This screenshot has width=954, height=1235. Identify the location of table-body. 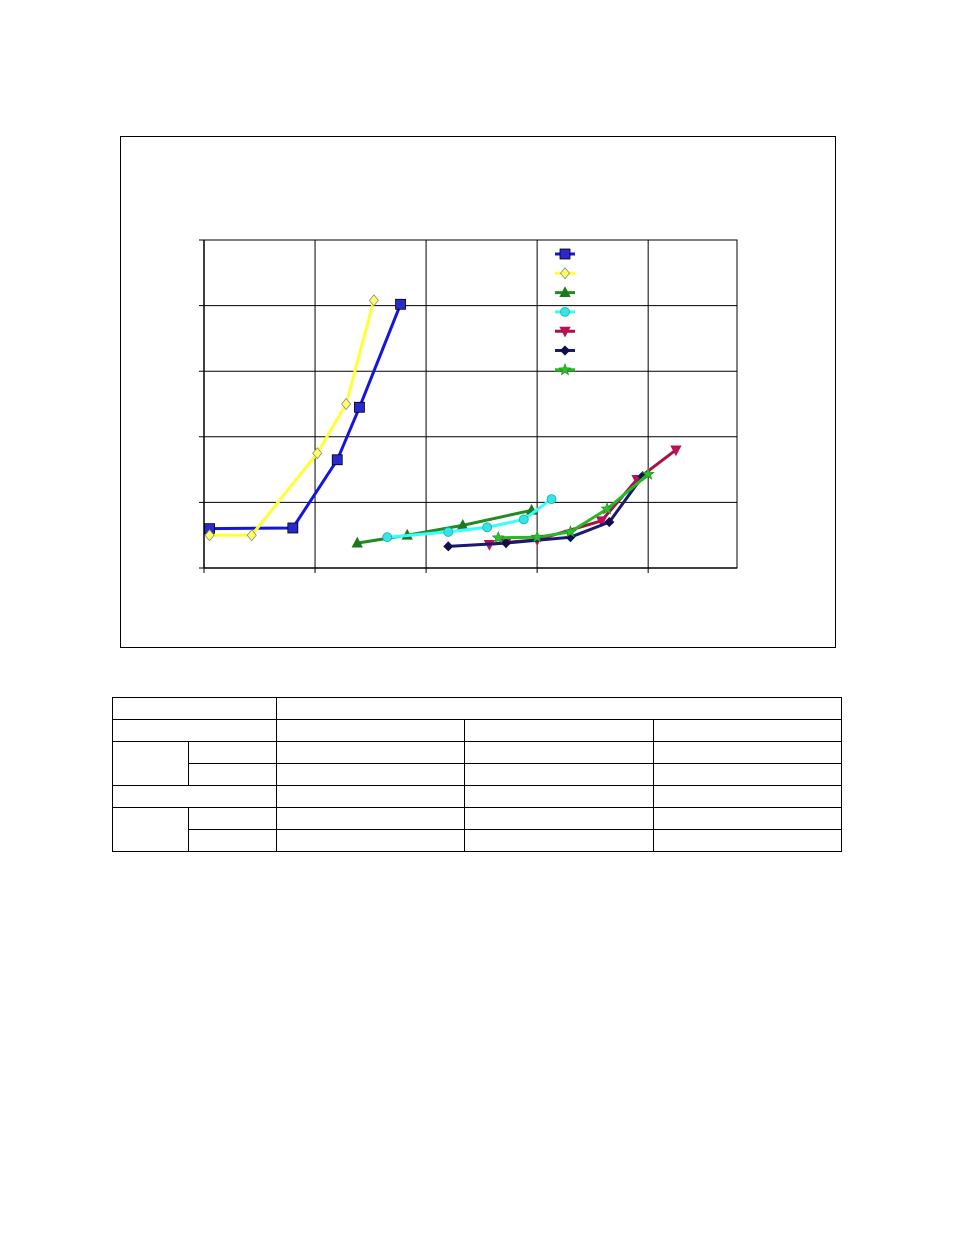
(477, 774).